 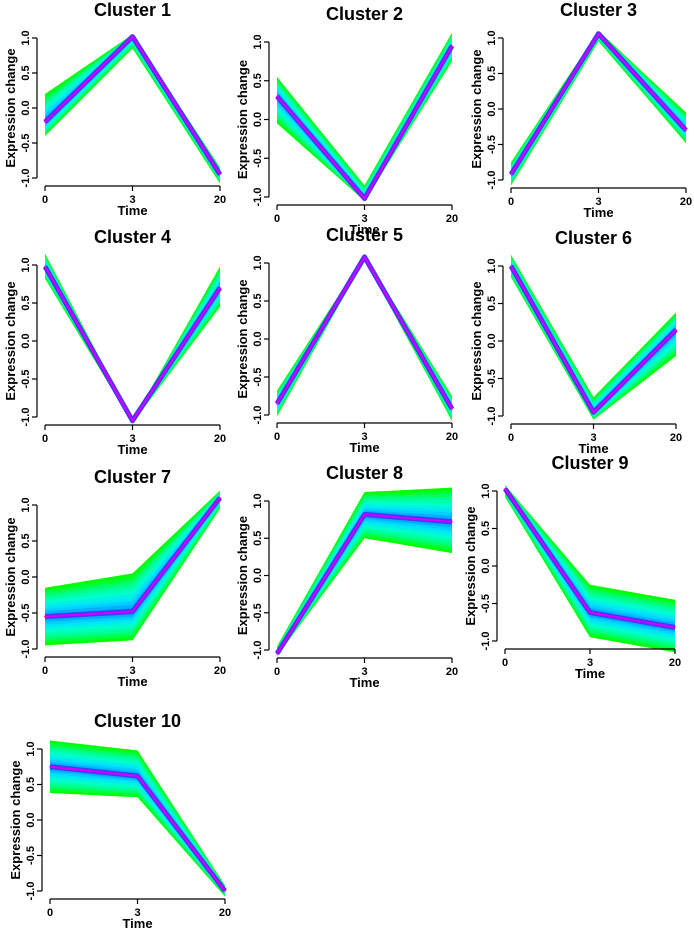 What do you see at coordinates (242, 119) in the screenshot?
I see `y-axis-title: Expression change` at bounding box center [242, 119].